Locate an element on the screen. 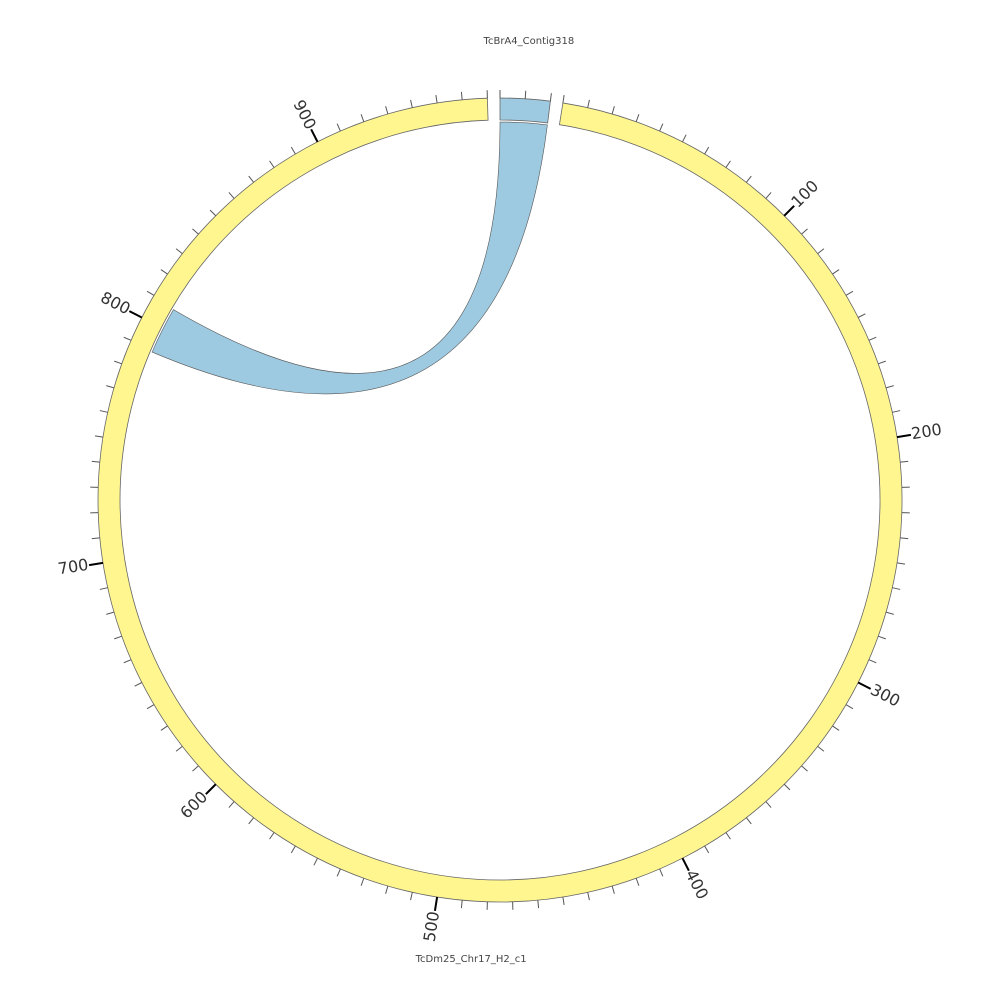  tick-label: 900 is located at coordinates (304, 115).